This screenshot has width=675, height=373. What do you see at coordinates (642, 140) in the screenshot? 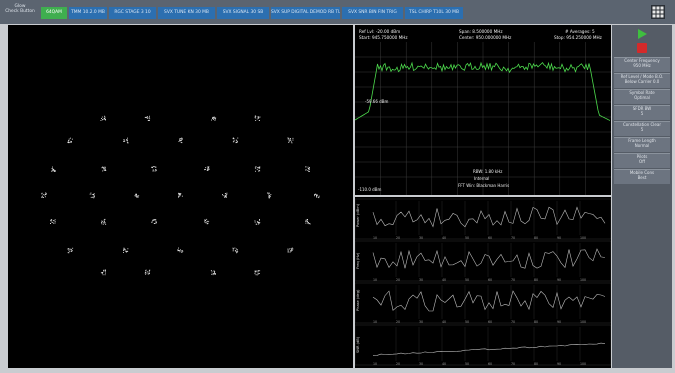
I see `frame-length-label: Frame Length` at bounding box center [642, 140].